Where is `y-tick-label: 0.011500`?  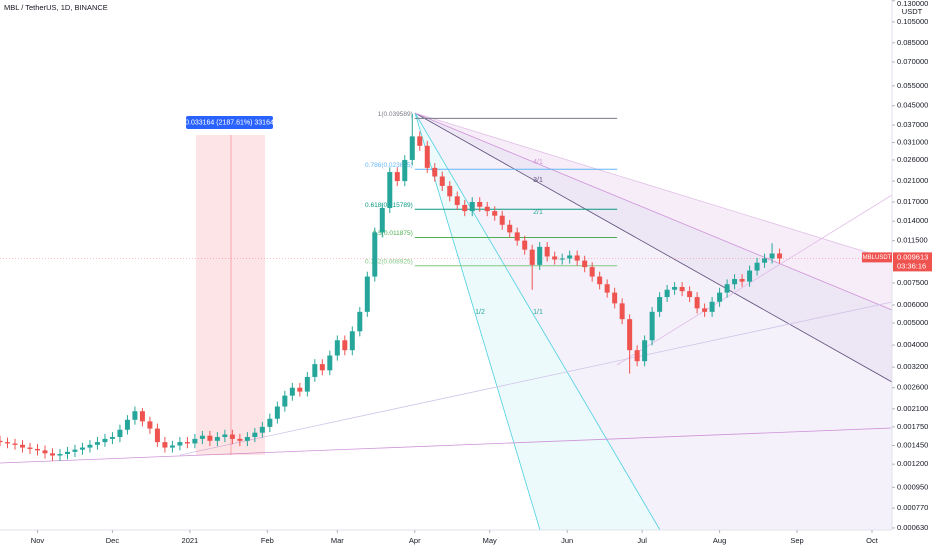
y-tick-label: 0.011500 is located at coordinates (912, 240).